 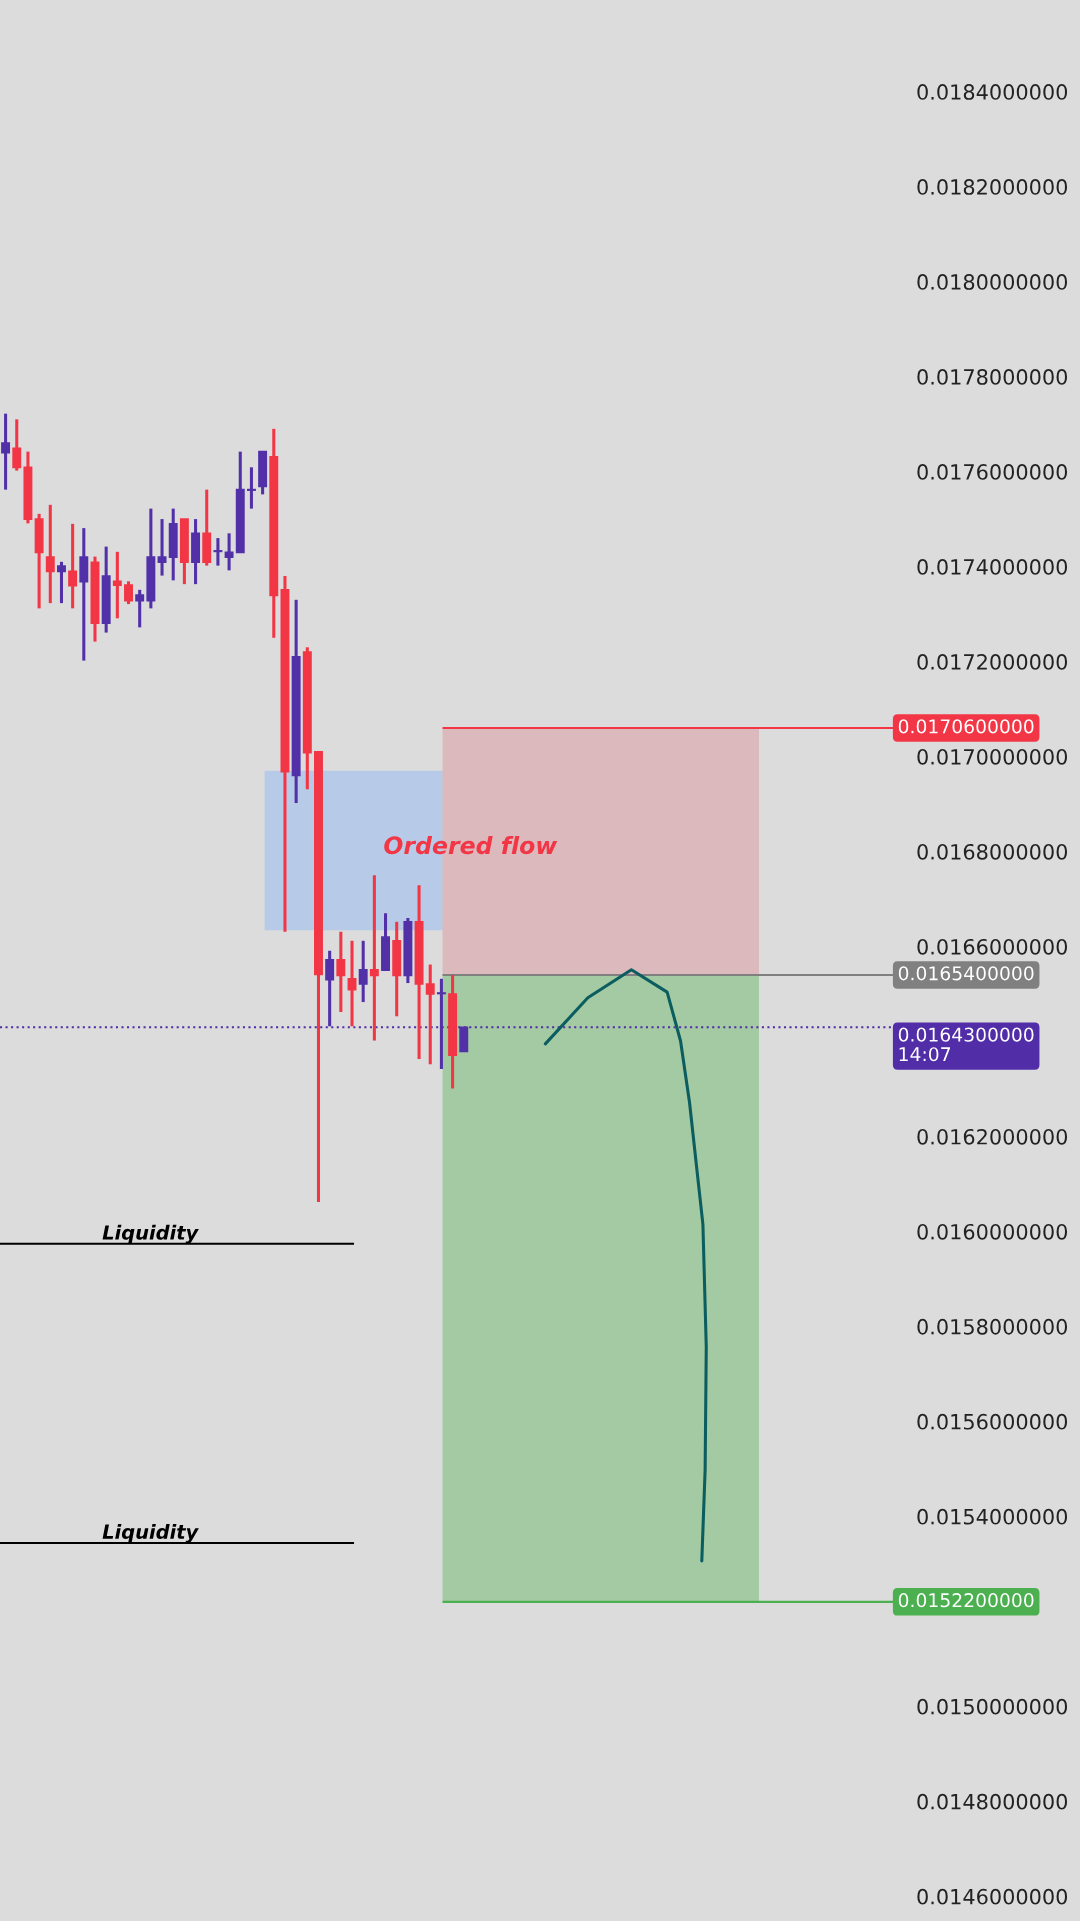 What do you see at coordinates (992, 377) in the screenshot?
I see `y-tick-label: 0.0178000000` at bounding box center [992, 377].